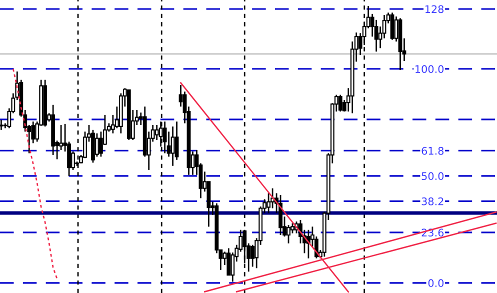 This screenshot has width=497, height=293. I want to click on y-tick-label: 100.0, so click(430, 69).